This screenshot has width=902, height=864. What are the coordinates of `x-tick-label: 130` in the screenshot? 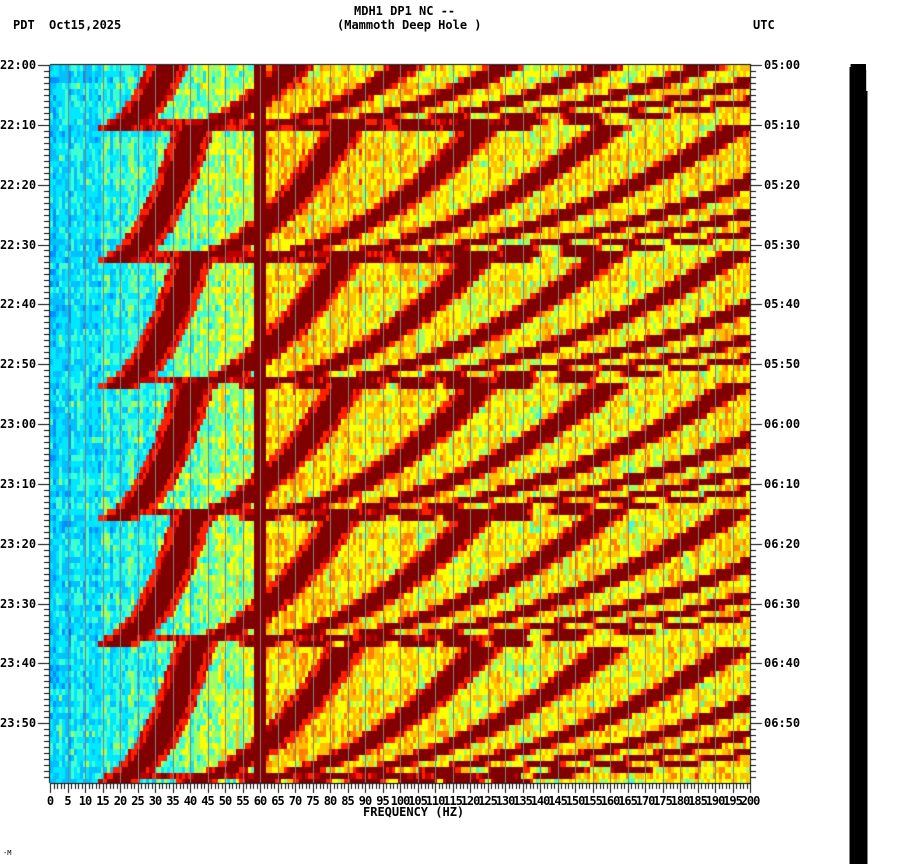 It's located at (505, 801).